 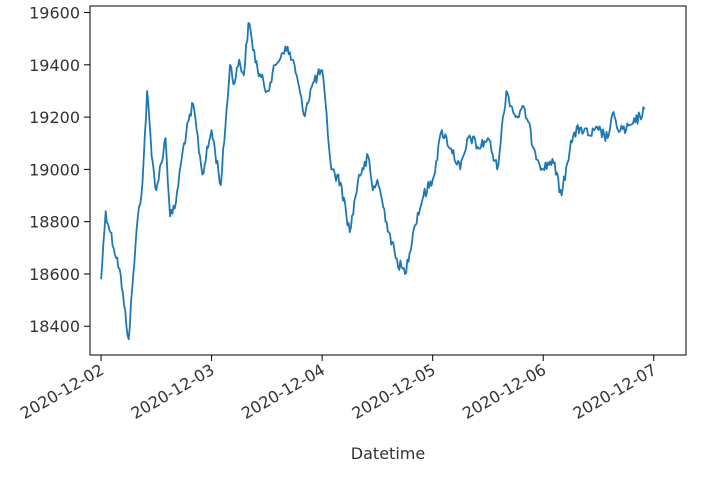 What do you see at coordinates (615, 391) in the screenshot?
I see `x-tick-label: 2020-12-07` at bounding box center [615, 391].